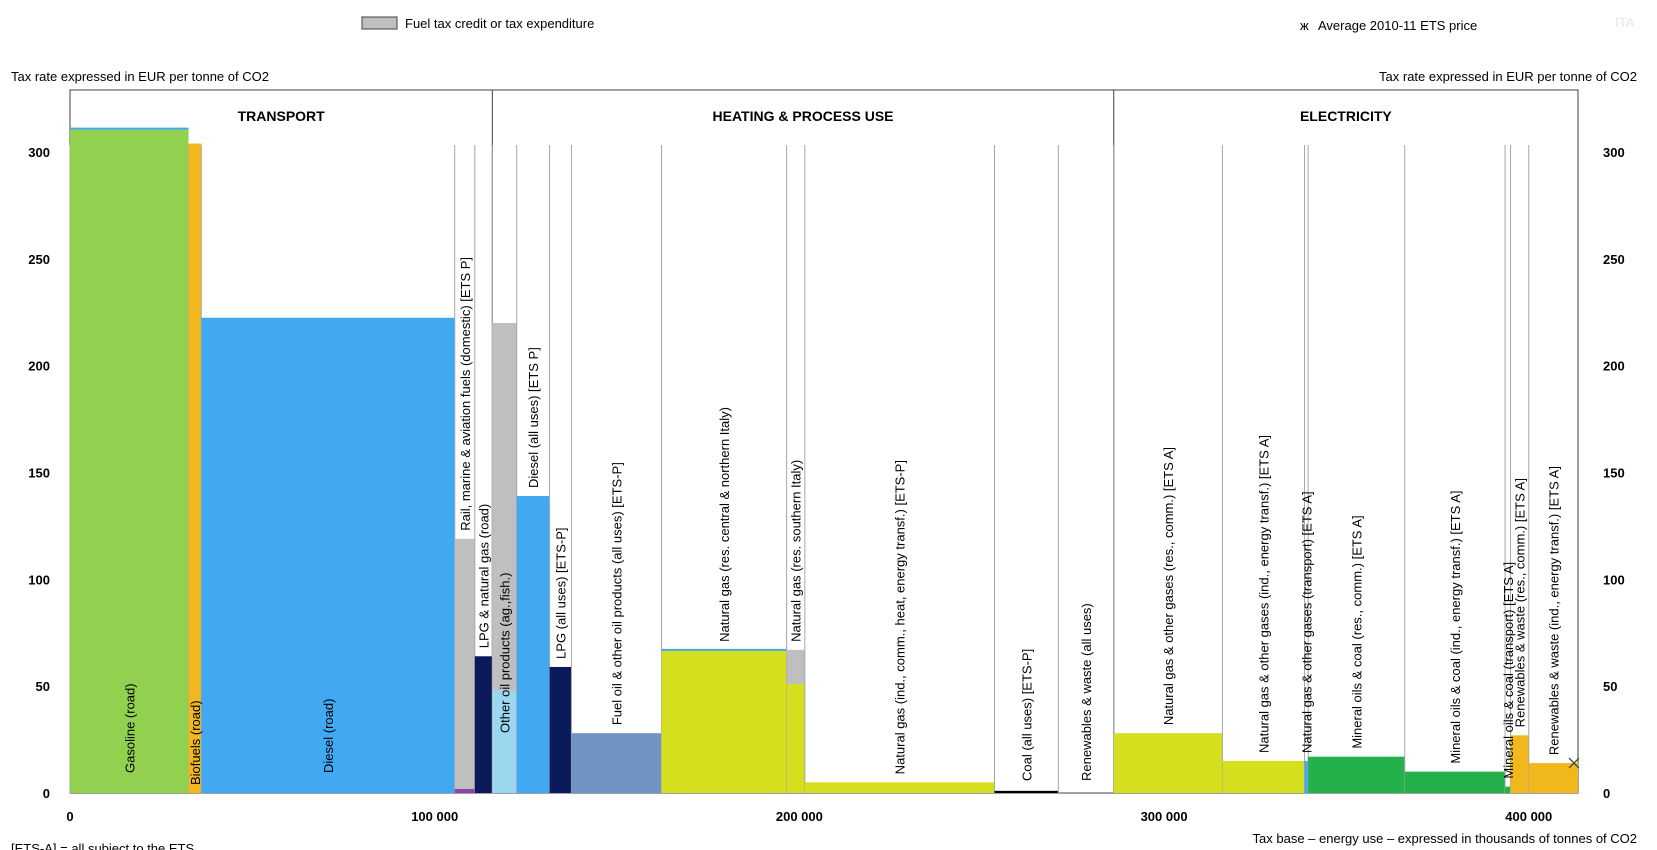 This screenshot has width=1657, height=850. Describe the element at coordinates (1553, 778) in the screenshot. I see `bar-renewables-waste-ind-energy-transf-ets-a` at that location.